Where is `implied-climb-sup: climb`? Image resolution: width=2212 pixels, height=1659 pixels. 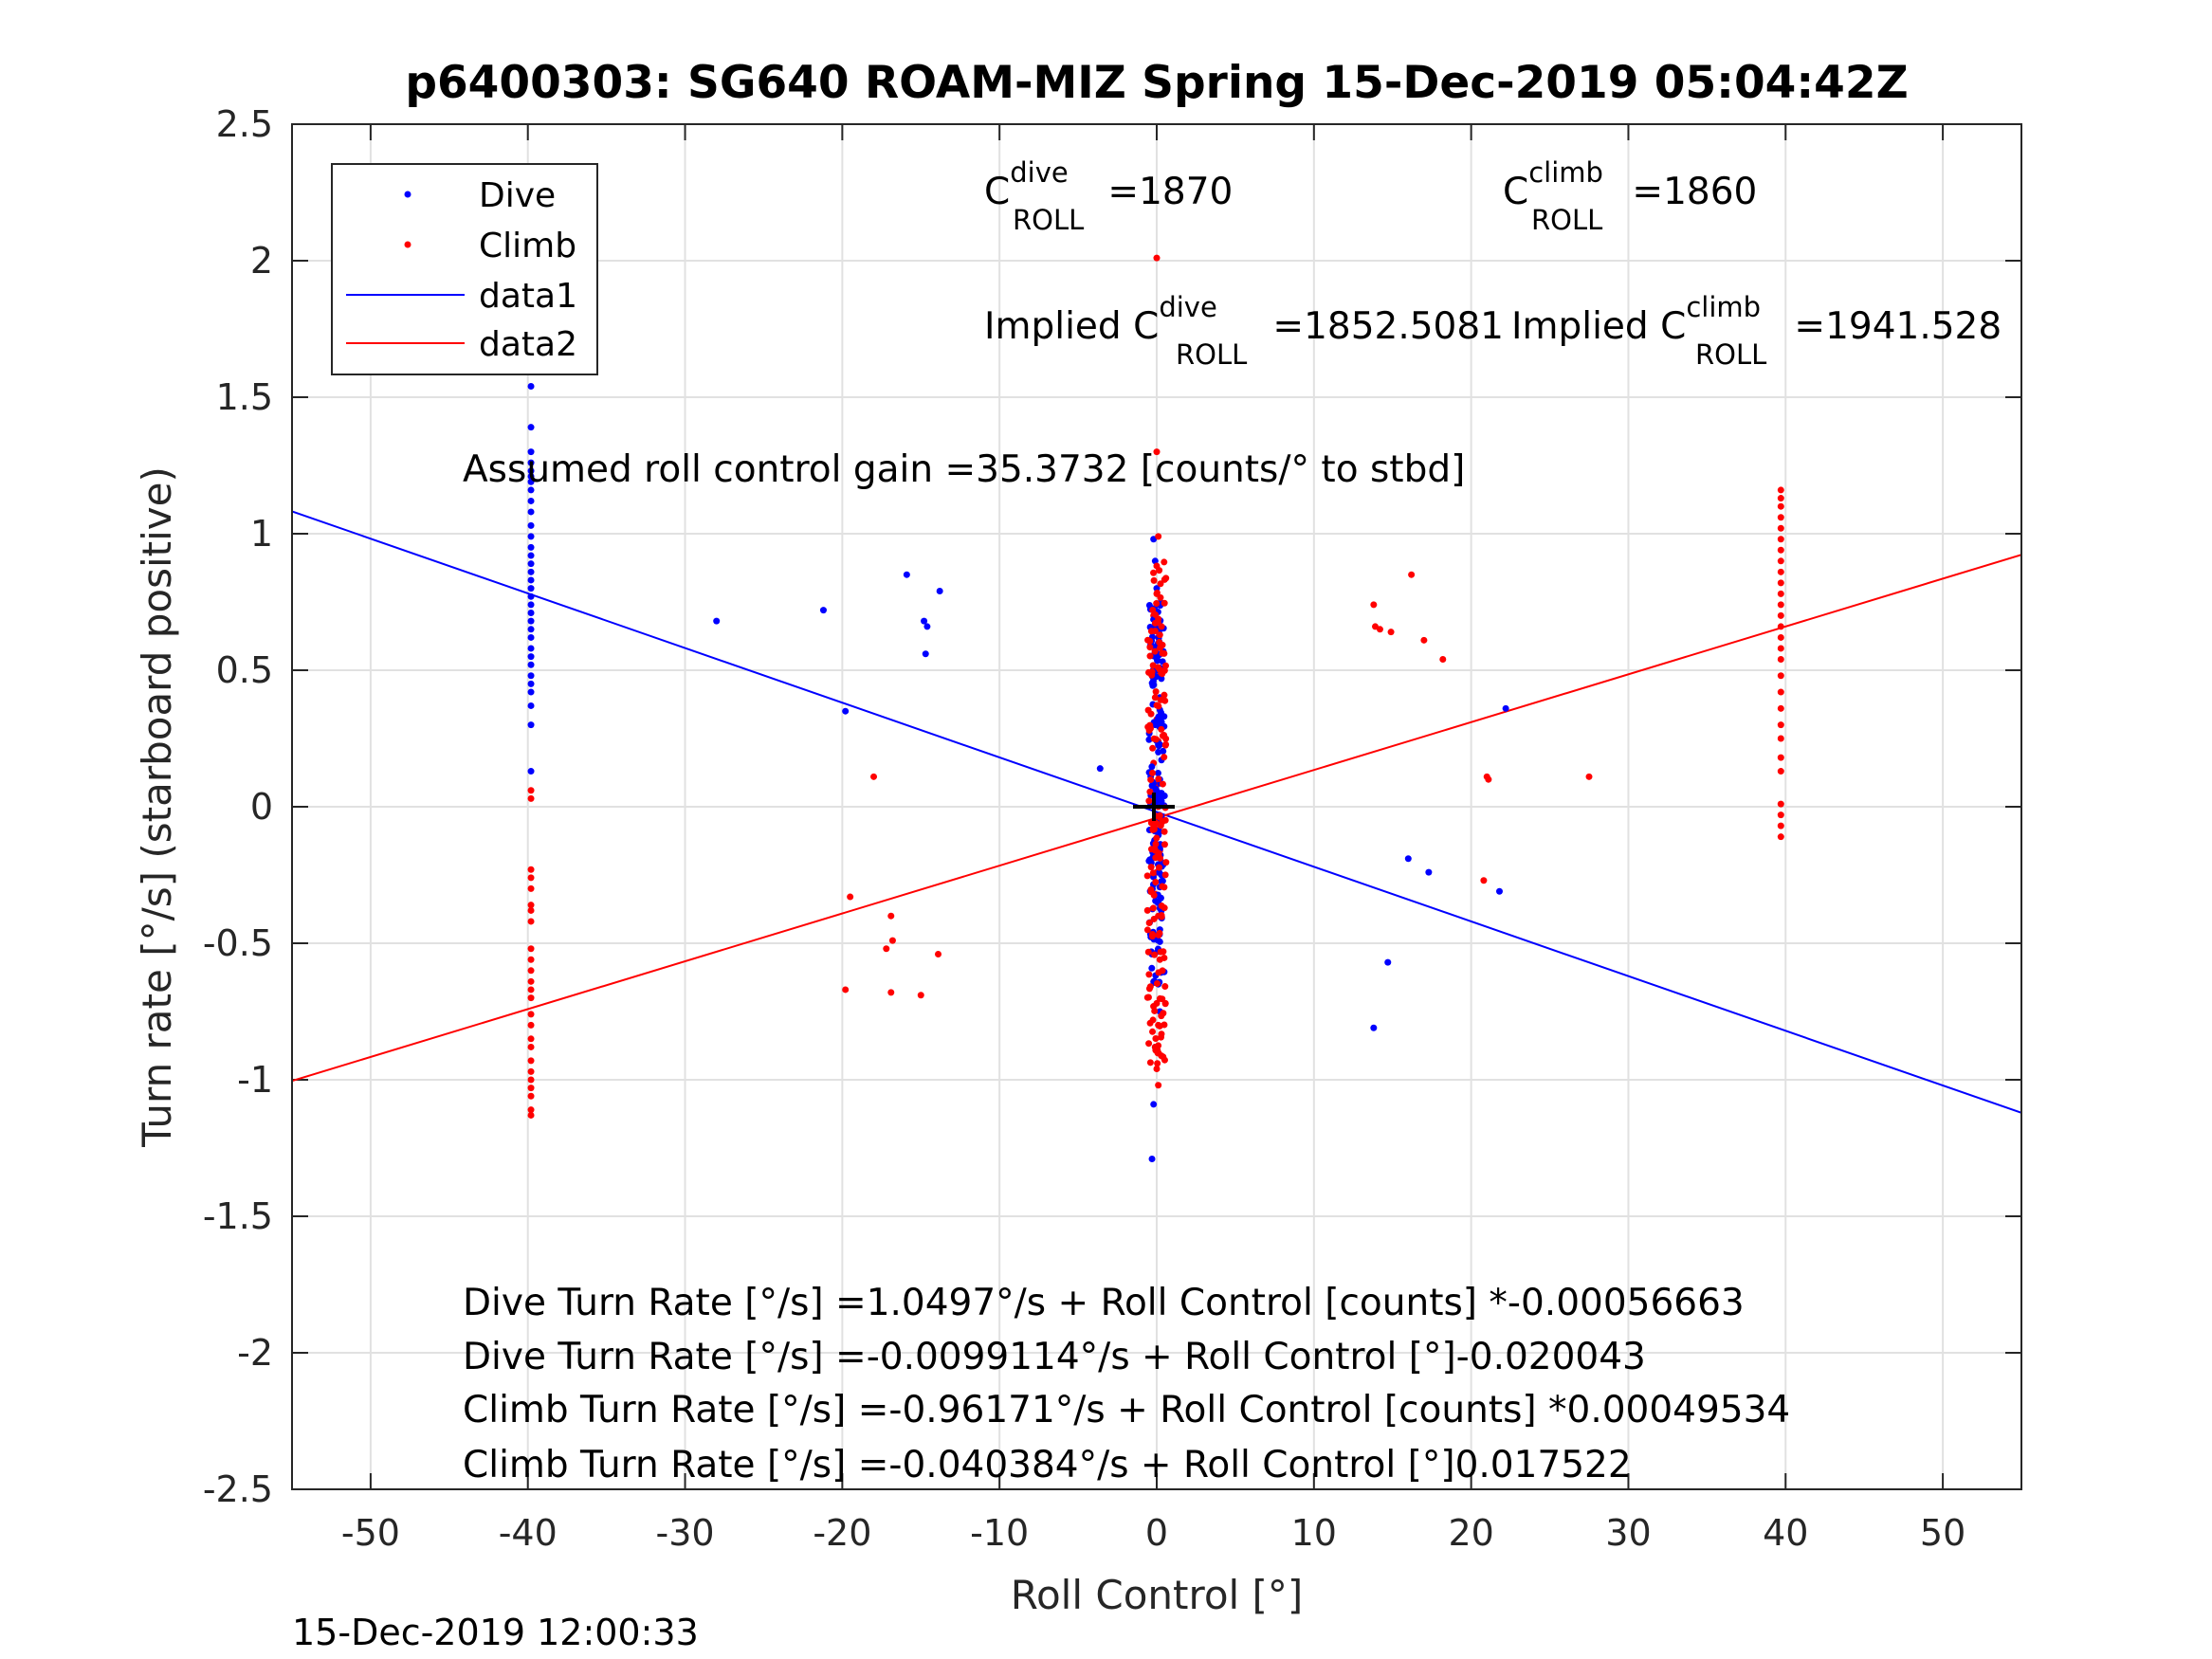
implied-climb-sup: climb is located at coordinates (1723, 307).